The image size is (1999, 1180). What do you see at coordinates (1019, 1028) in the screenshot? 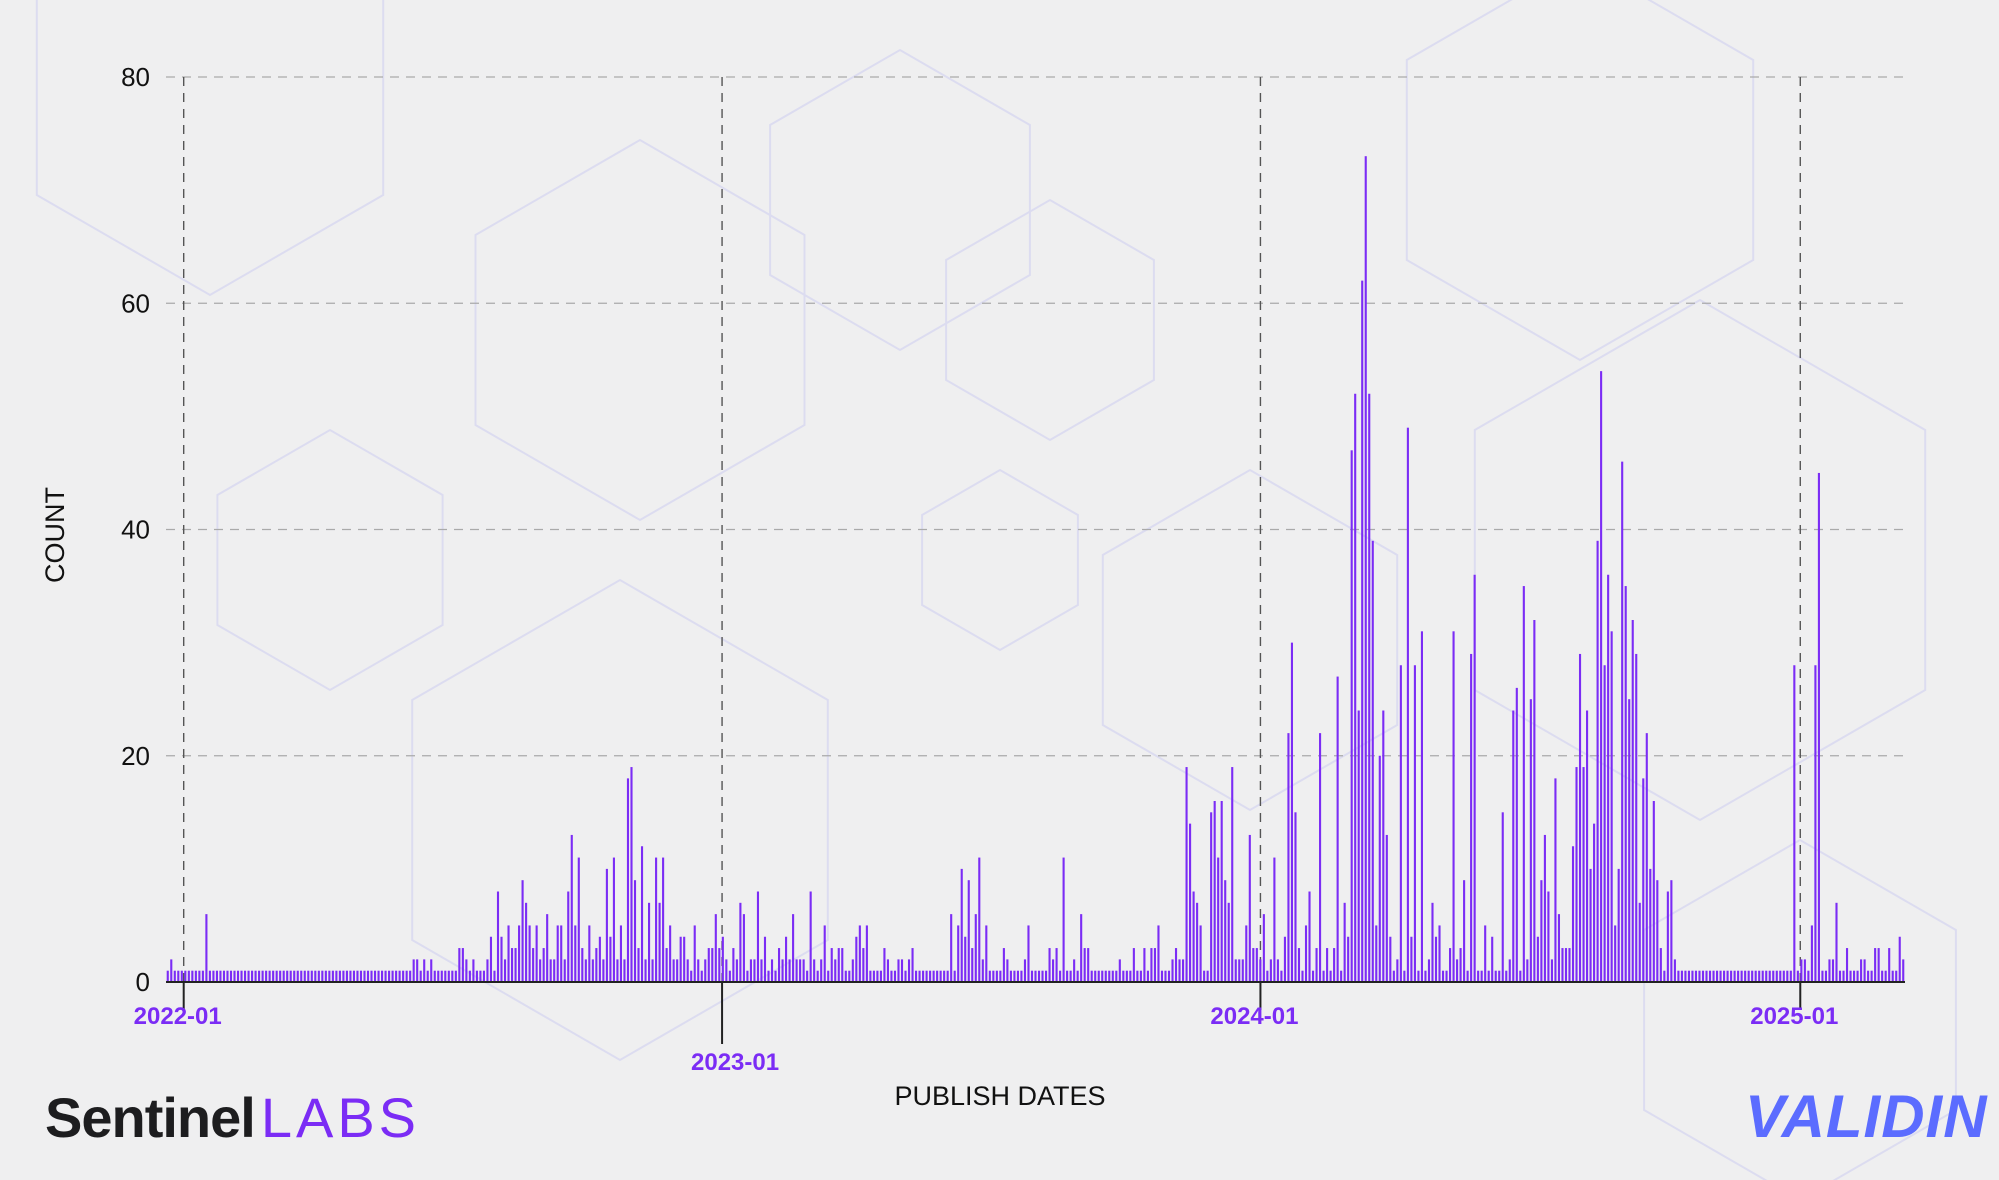
I see `axes: 2022-01 2023-01 2024-01 2025-01` at bounding box center [1019, 1028].